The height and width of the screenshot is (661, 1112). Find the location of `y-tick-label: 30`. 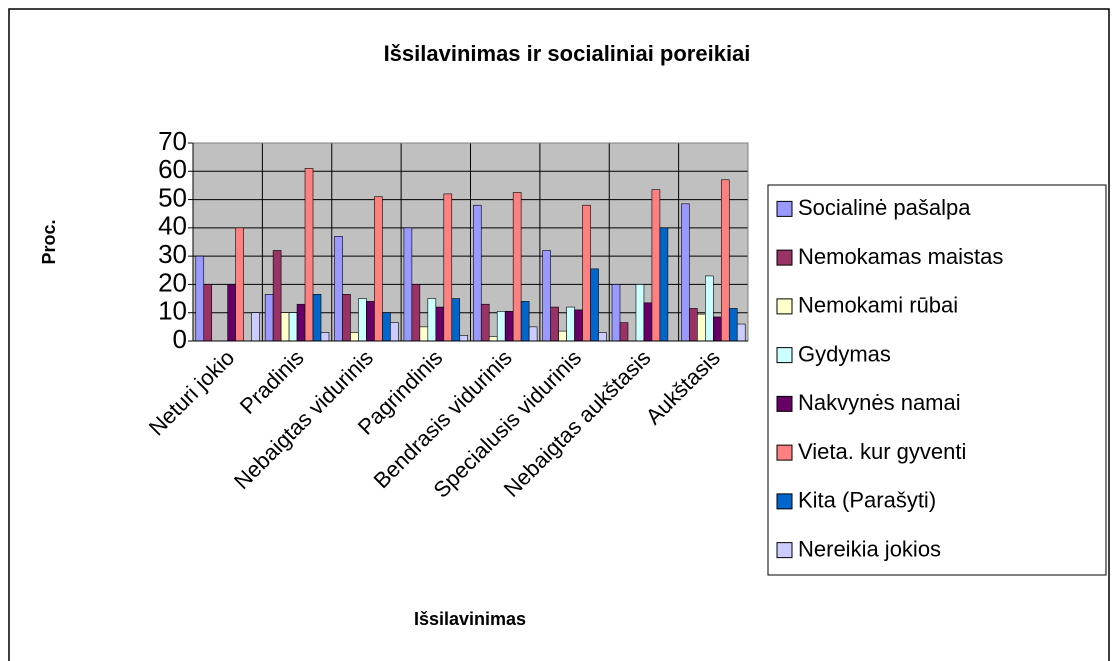

y-tick-label: 30 is located at coordinates (172, 254).